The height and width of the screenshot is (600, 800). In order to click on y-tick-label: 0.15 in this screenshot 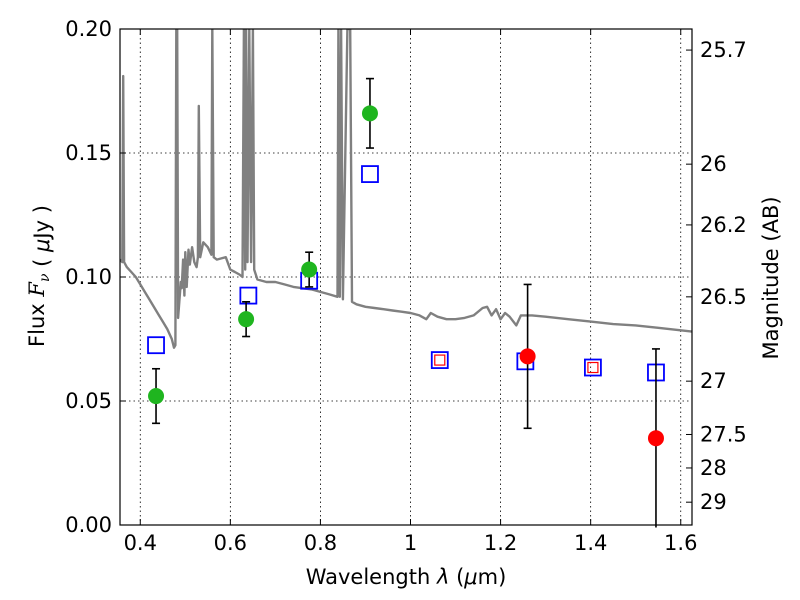, I will do `click(88, 153)`.